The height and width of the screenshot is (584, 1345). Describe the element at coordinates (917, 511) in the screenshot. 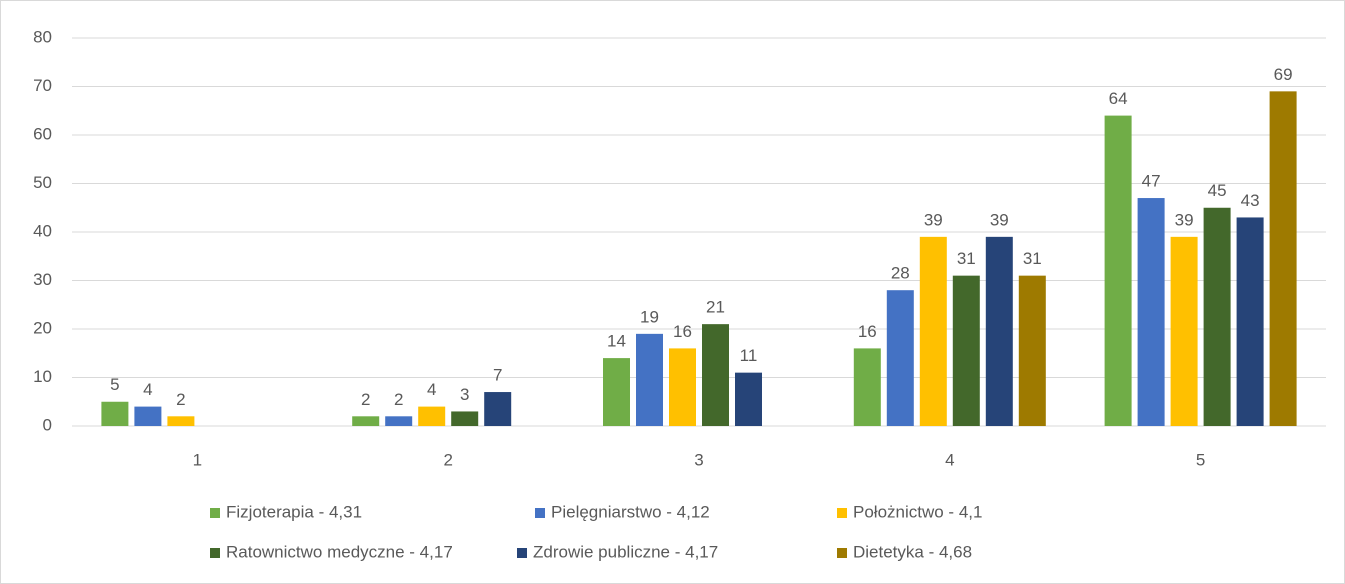

I see `legend-label: Położnictwo - 4,1` at that location.